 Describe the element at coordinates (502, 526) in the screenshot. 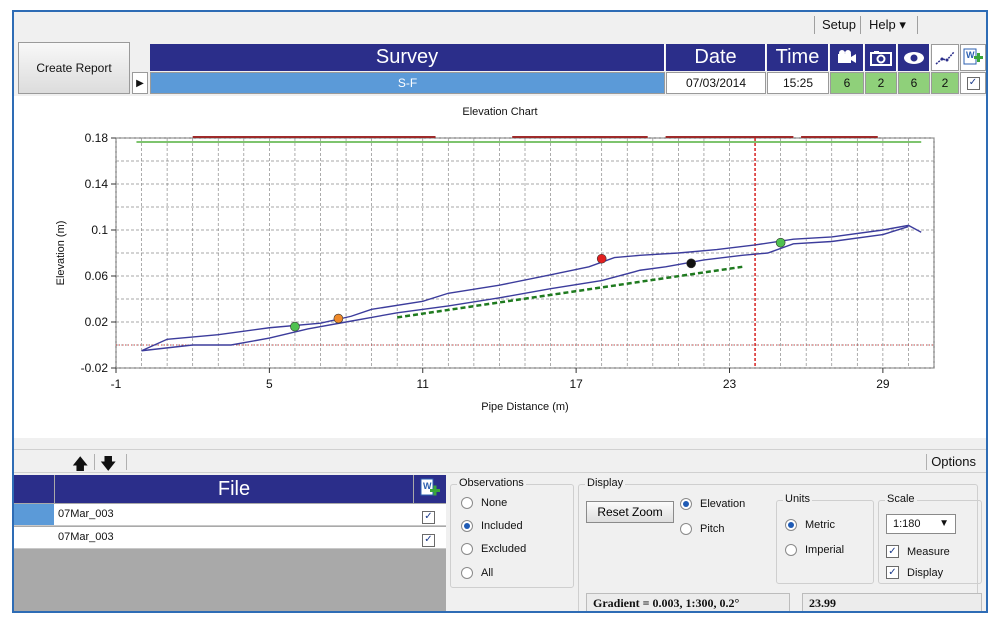

I see `option-label: Included` at that location.